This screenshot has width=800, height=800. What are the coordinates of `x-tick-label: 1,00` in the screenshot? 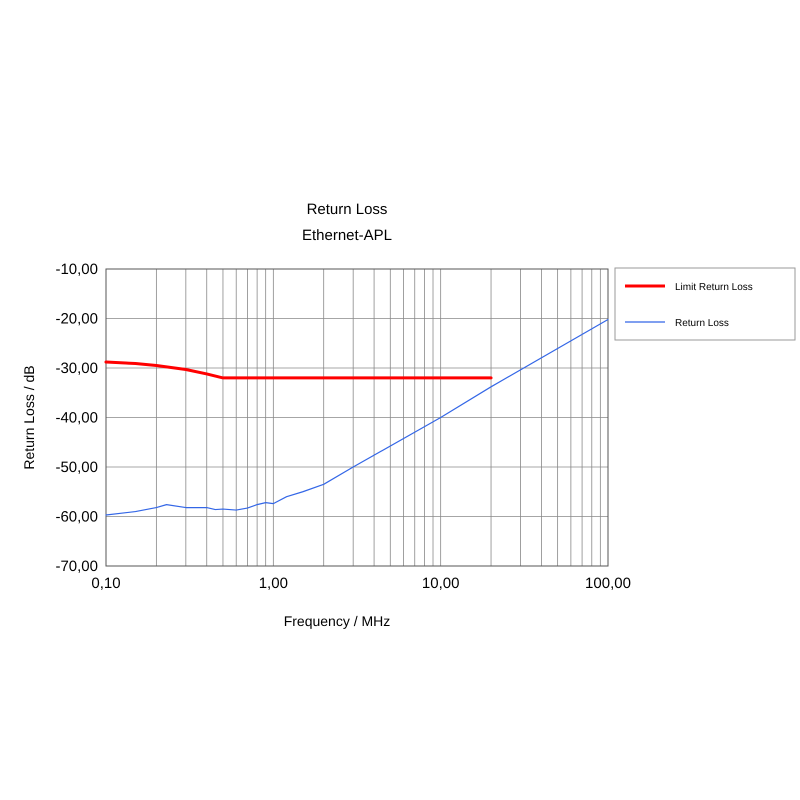 It's located at (273, 583).